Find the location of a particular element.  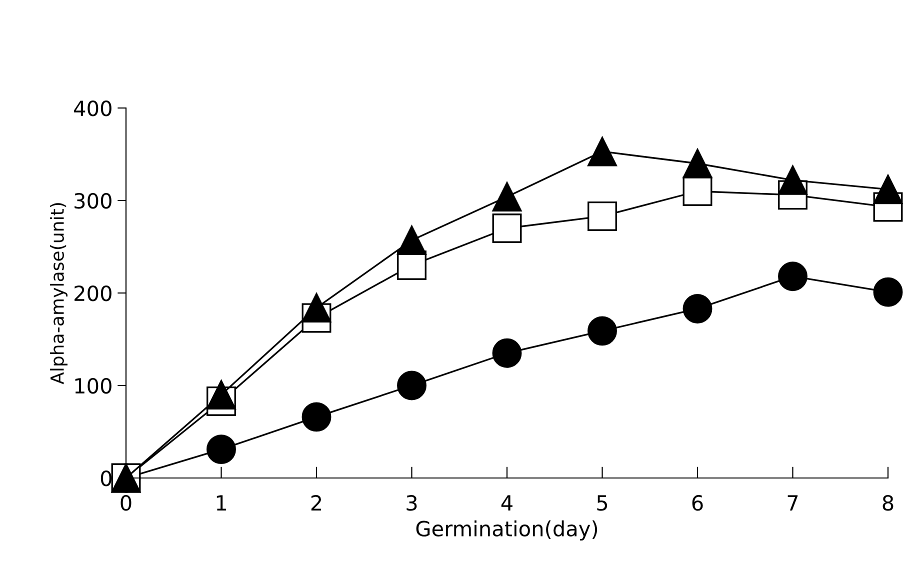

x-tick-label: 0 is located at coordinates (126, 503).